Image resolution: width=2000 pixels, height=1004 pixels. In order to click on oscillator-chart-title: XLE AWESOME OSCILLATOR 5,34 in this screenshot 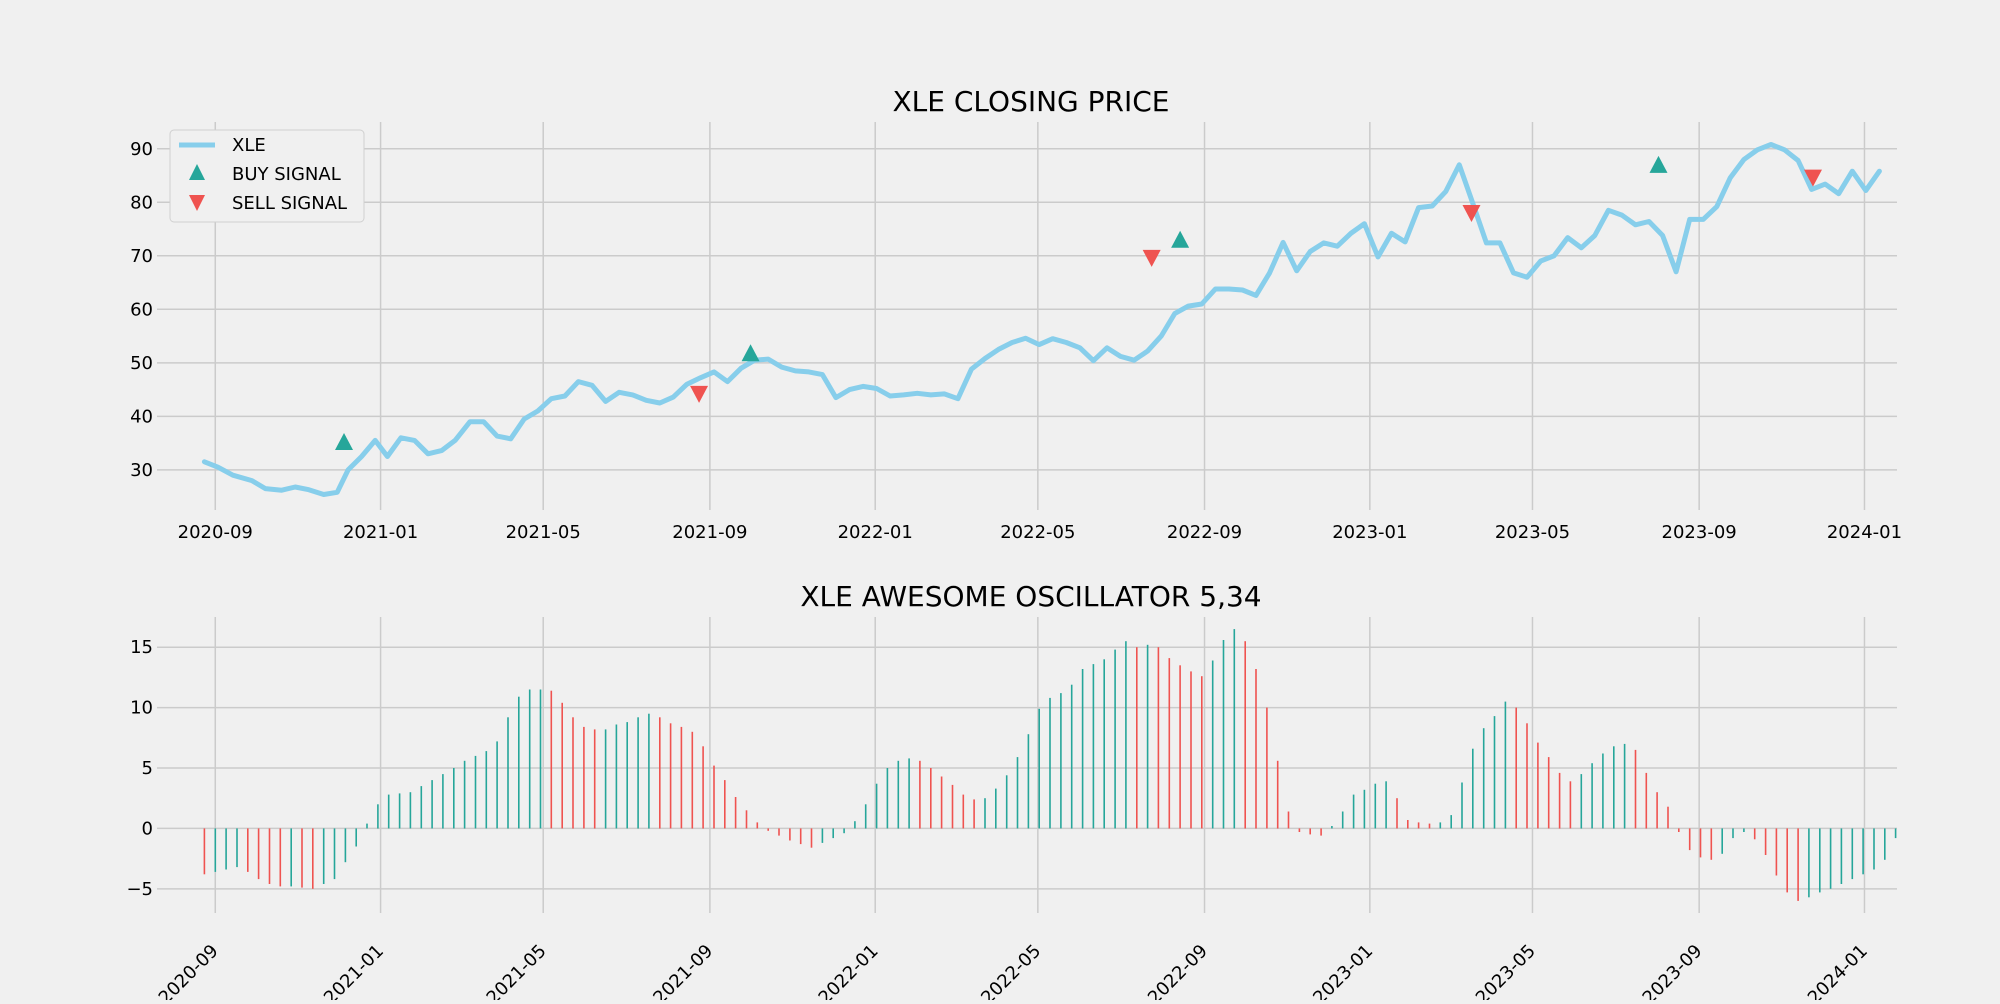, I will do `click(1030, 596)`.